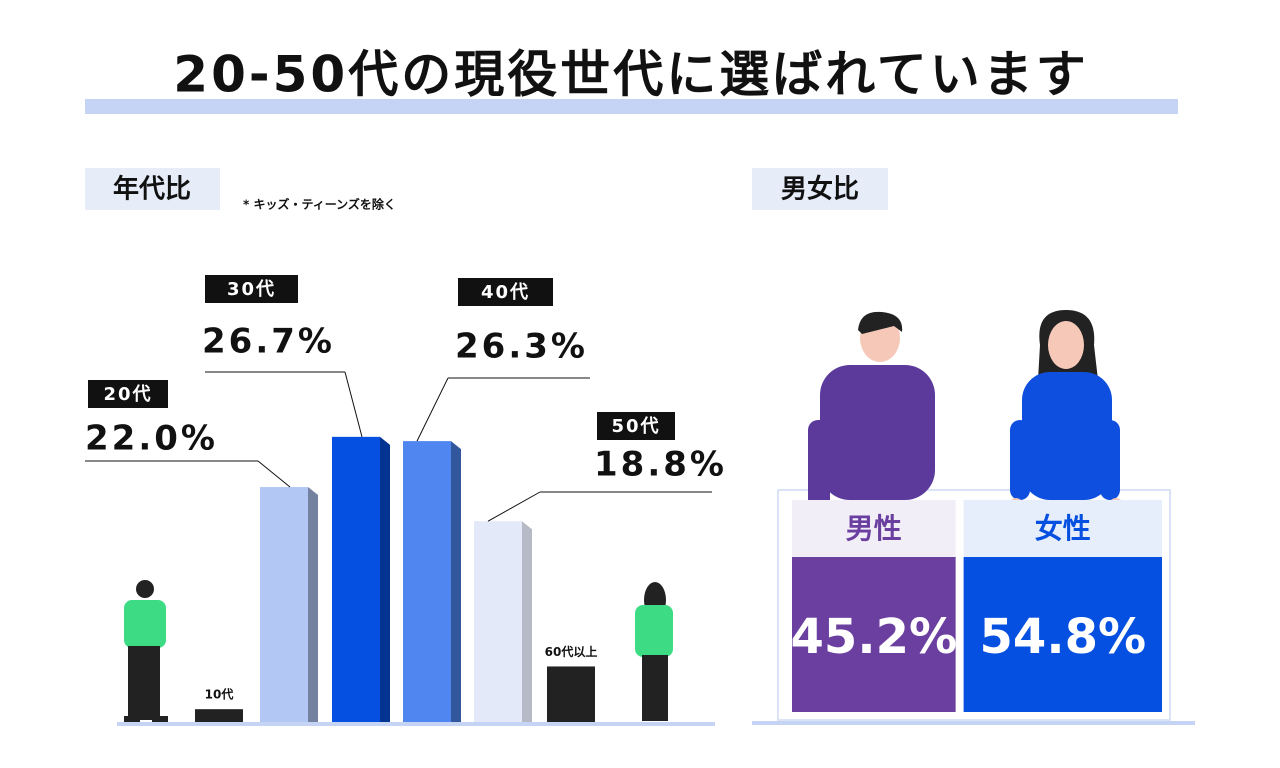  I want to click on category-label: 60代以上, so click(571, 651).